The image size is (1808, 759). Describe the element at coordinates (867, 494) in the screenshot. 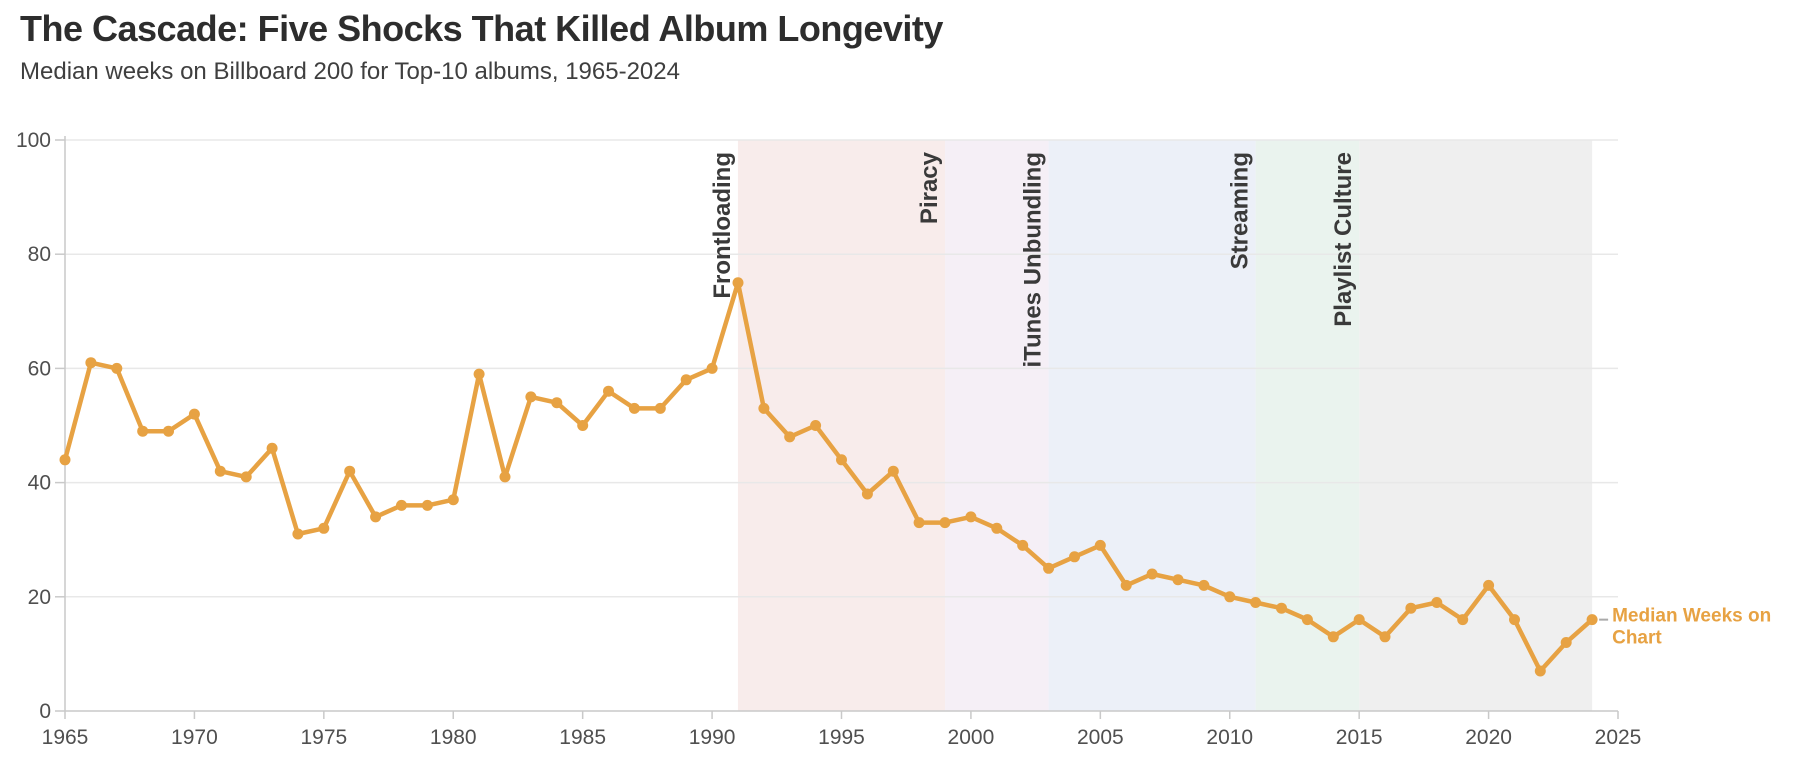

I see `data-point-1996` at that location.